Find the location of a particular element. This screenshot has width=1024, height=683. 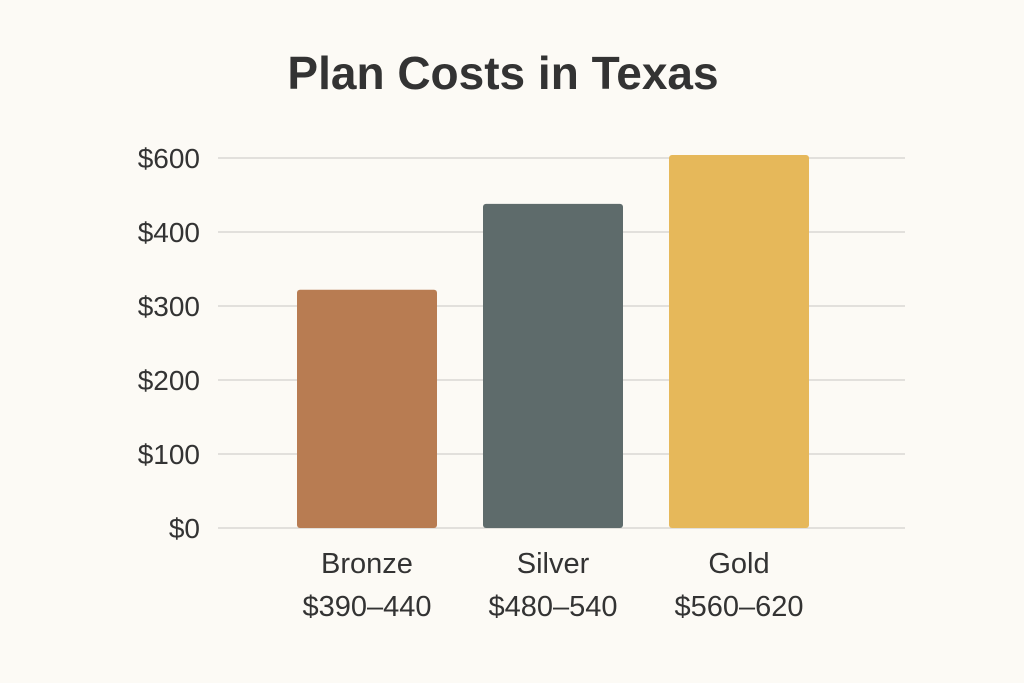

y-tick-label: $400 is located at coordinates (169, 232).